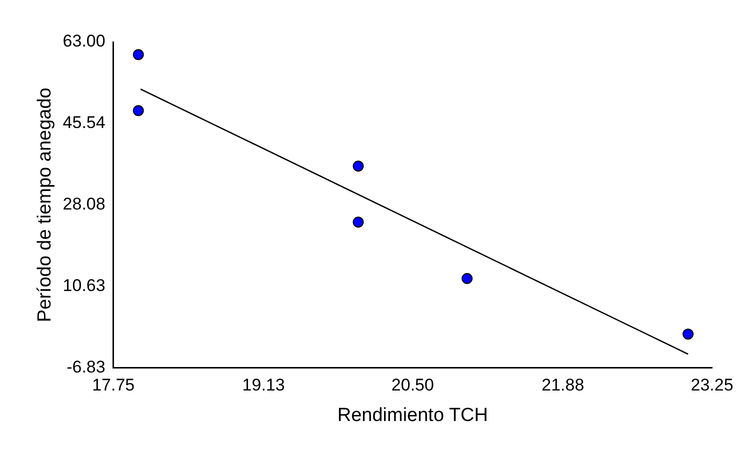 This screenshot has width=754, height=449. What do you see at coordinates (86, 366) in the screenshot?
I see `y-tick-label: -6.83` at bounding box center [86, 366].